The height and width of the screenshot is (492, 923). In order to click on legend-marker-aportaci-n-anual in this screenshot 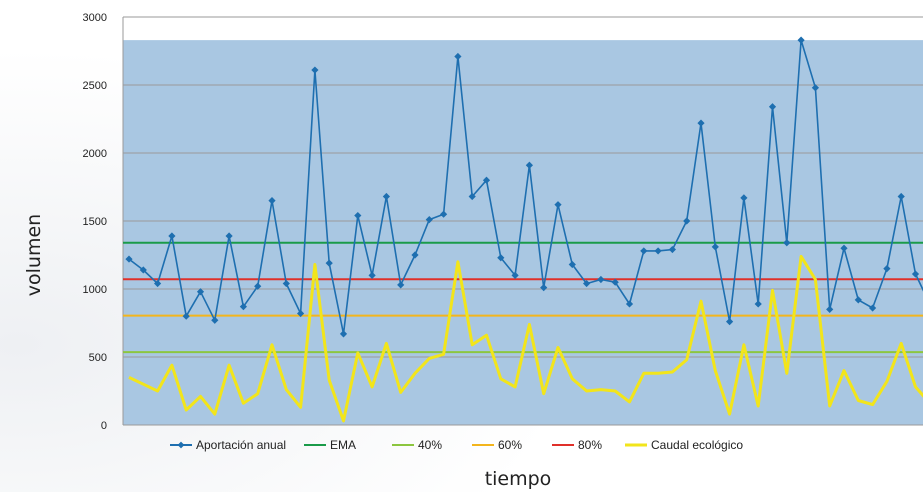, I will do `click(181, 445)`.